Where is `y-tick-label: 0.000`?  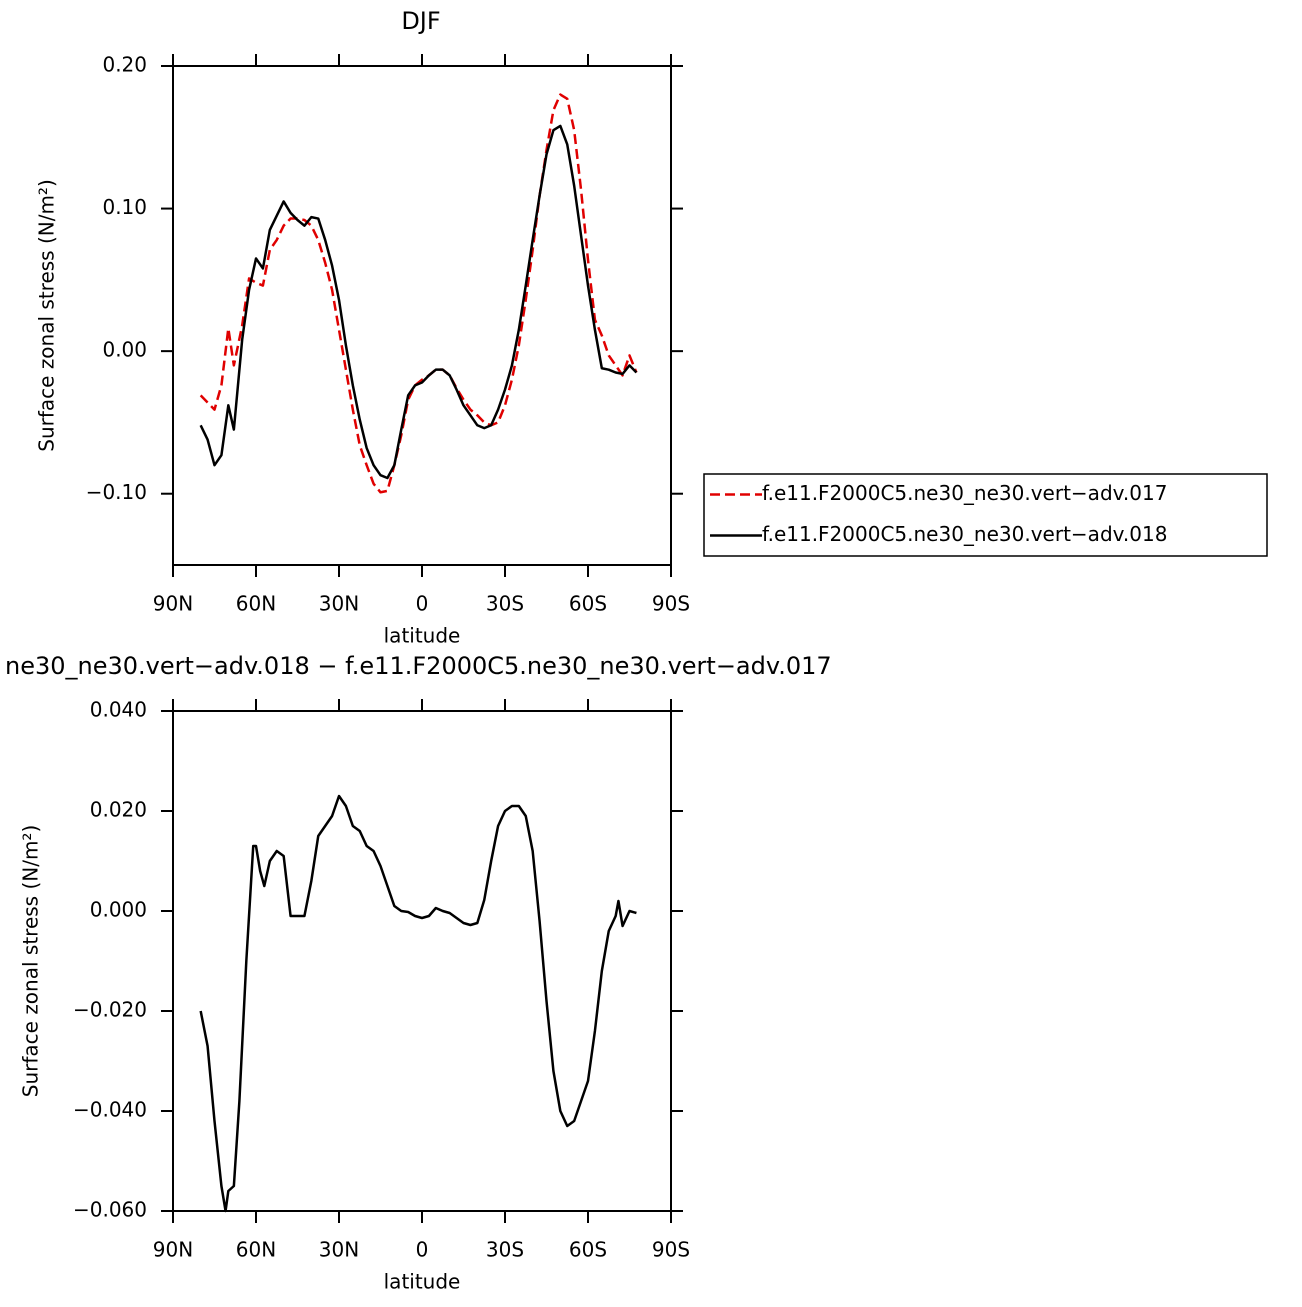
y-tick-label: 0.000 is located at coordinates (118, 910).